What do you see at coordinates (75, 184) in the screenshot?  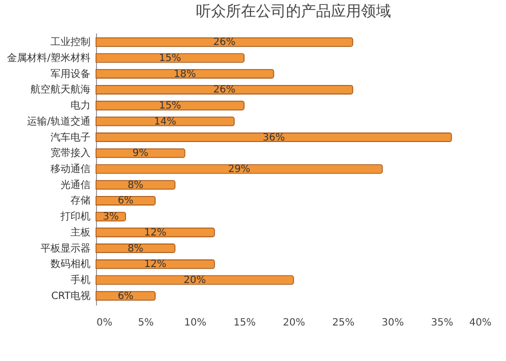 I see `y-tick-label: 光通信` at bounding box center [75, 184].